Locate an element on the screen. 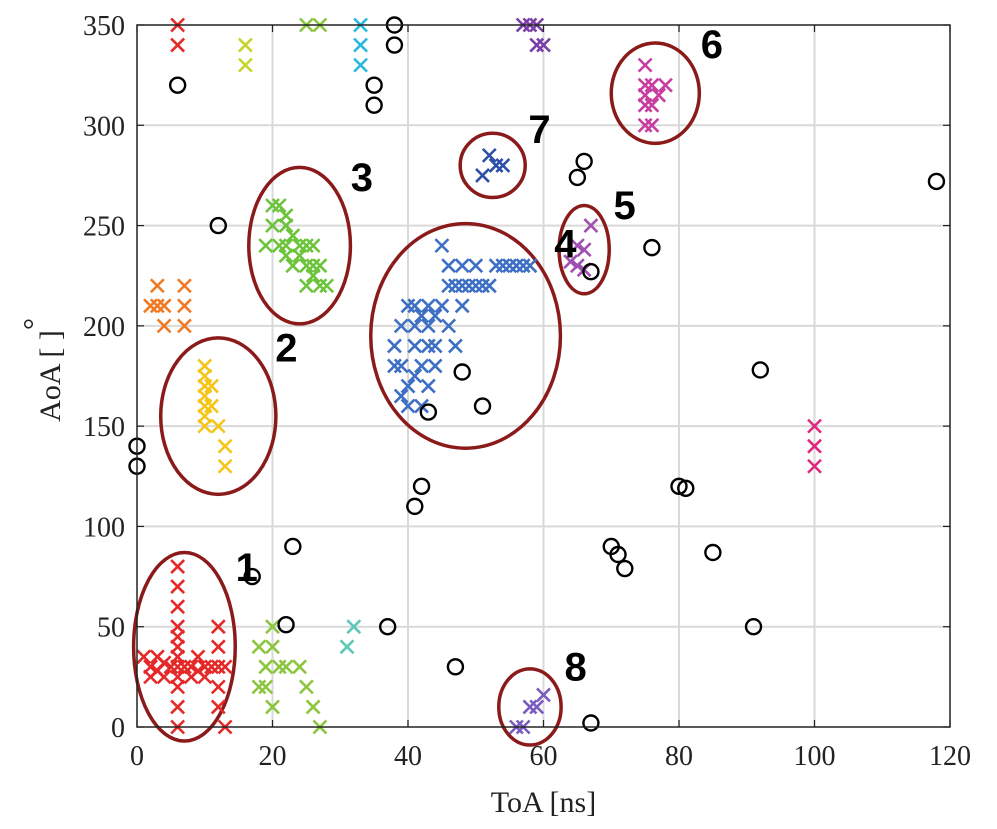 This screenshot has width=997, height=829. x-tick-label: 60 is located at coordinates (544, 756).